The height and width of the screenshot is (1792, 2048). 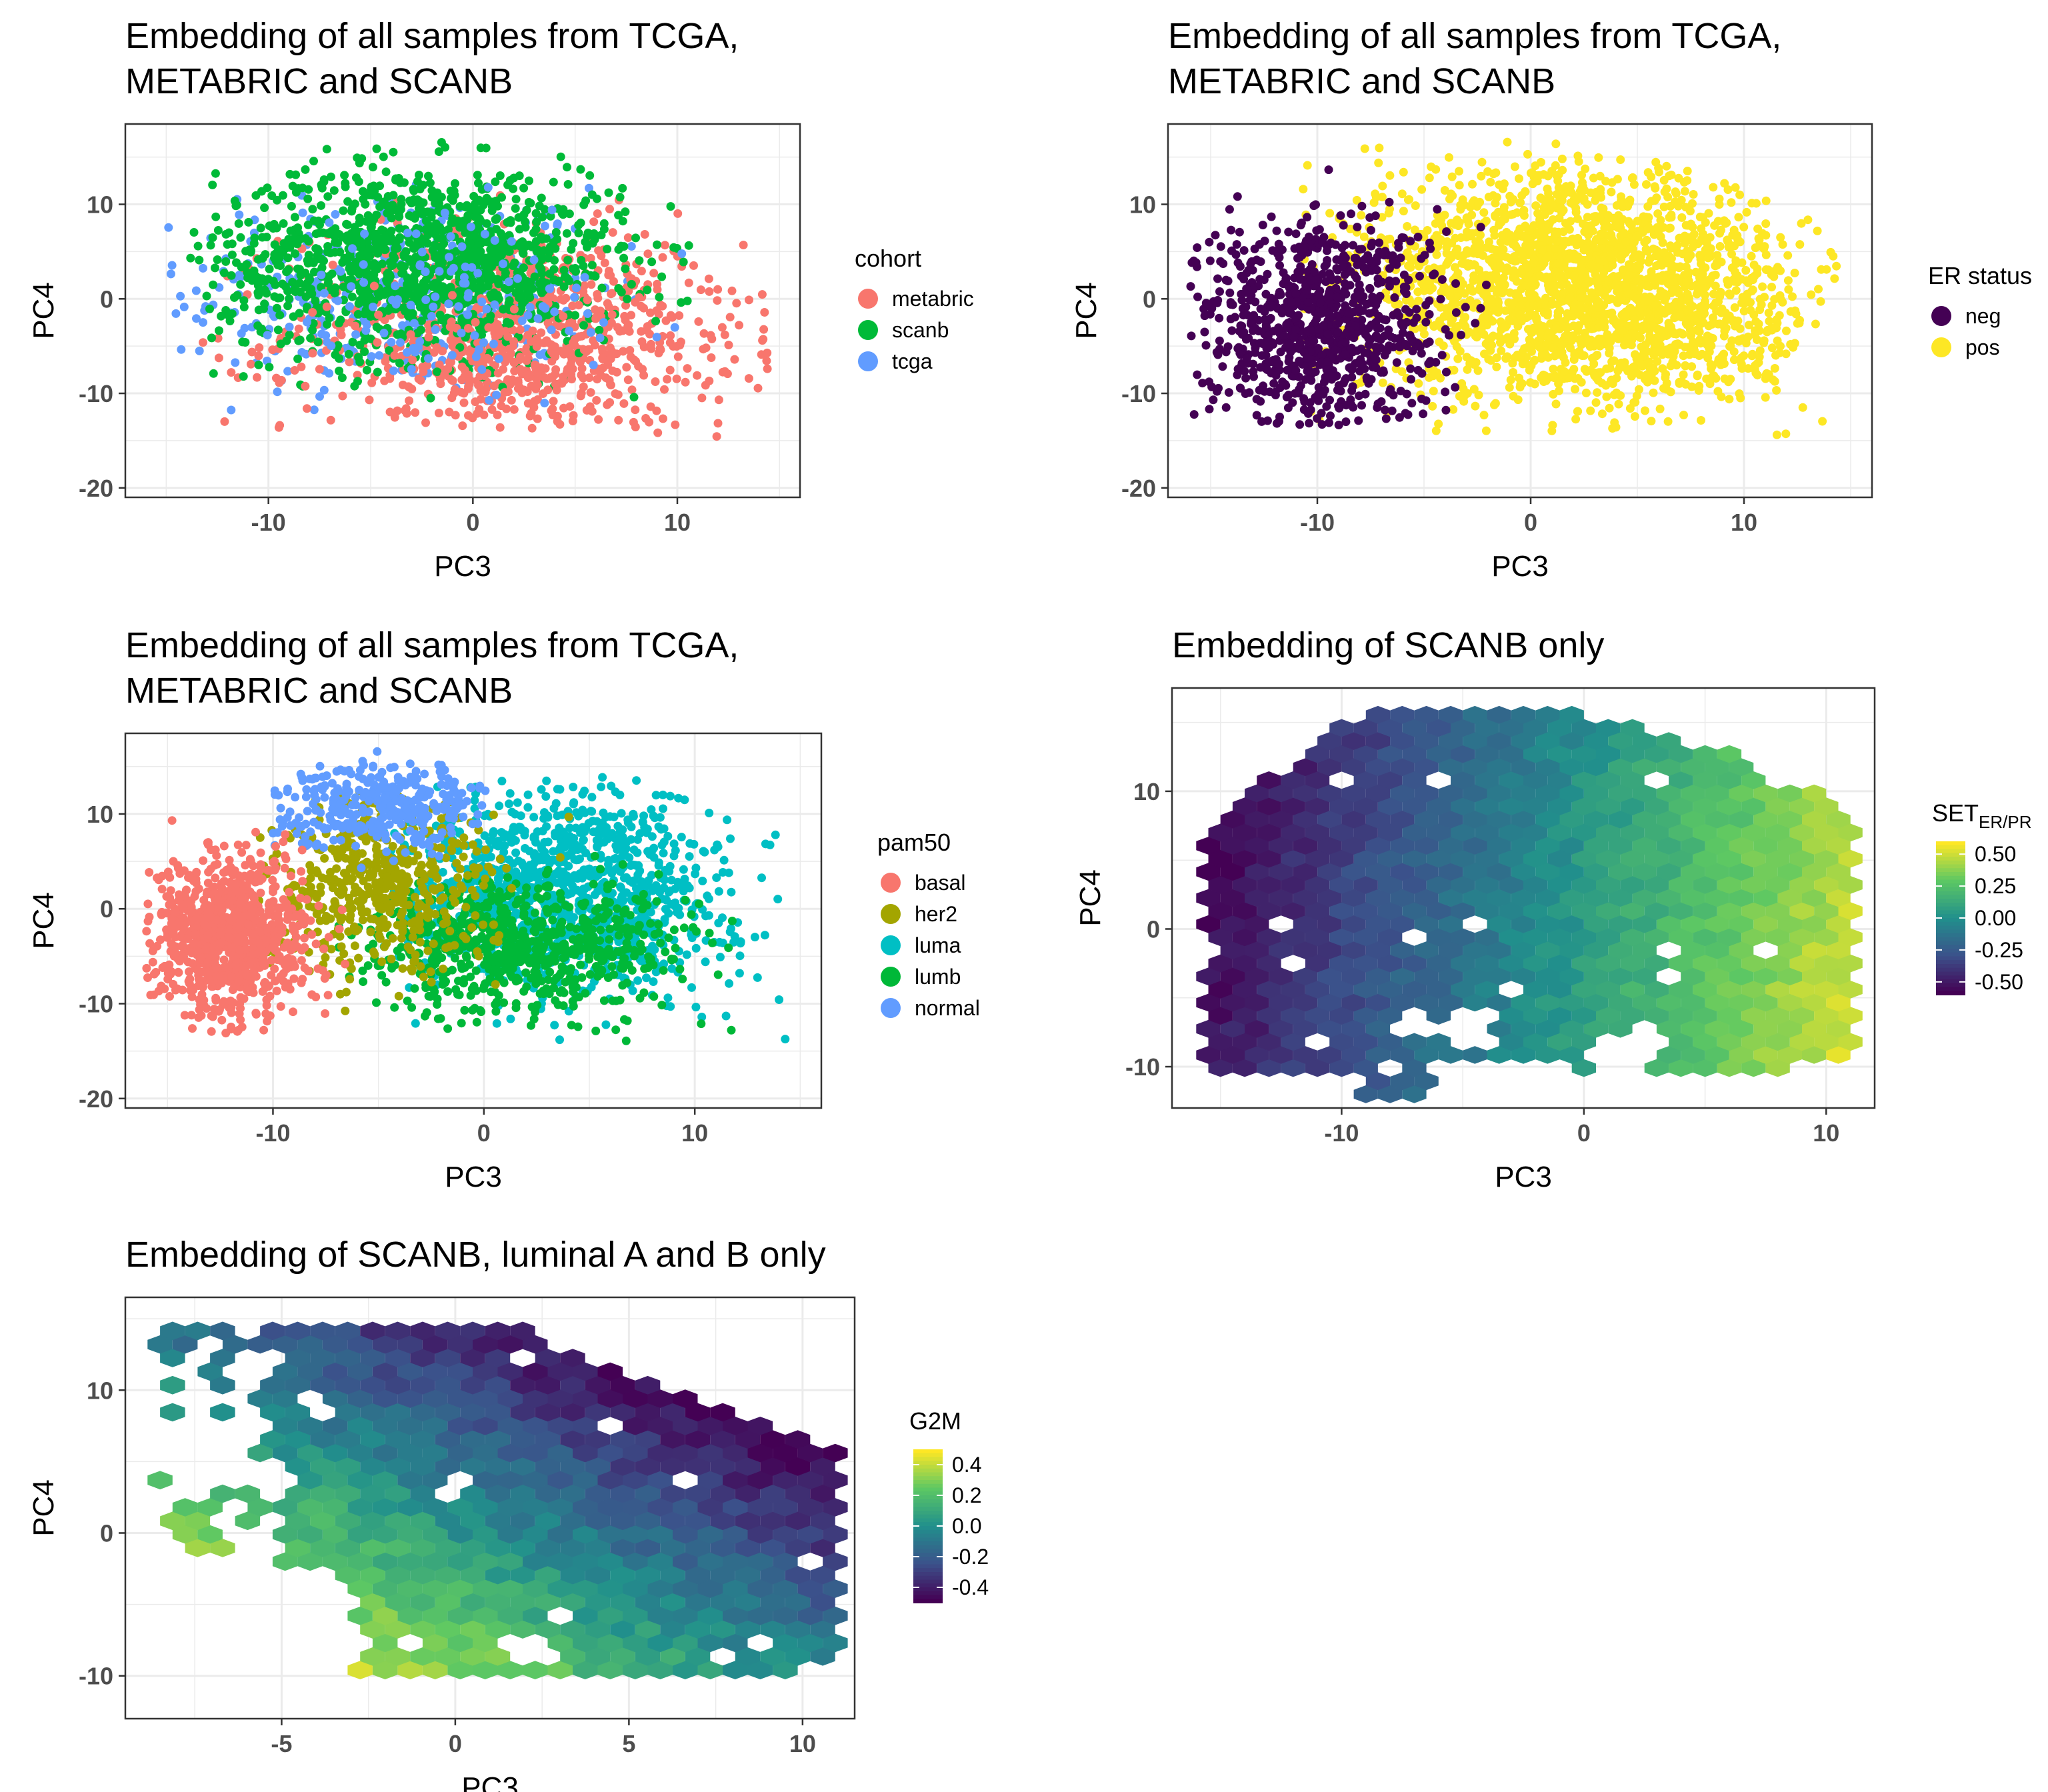 I want to click on y-tick-label: -20, so click(x=96, y=488).